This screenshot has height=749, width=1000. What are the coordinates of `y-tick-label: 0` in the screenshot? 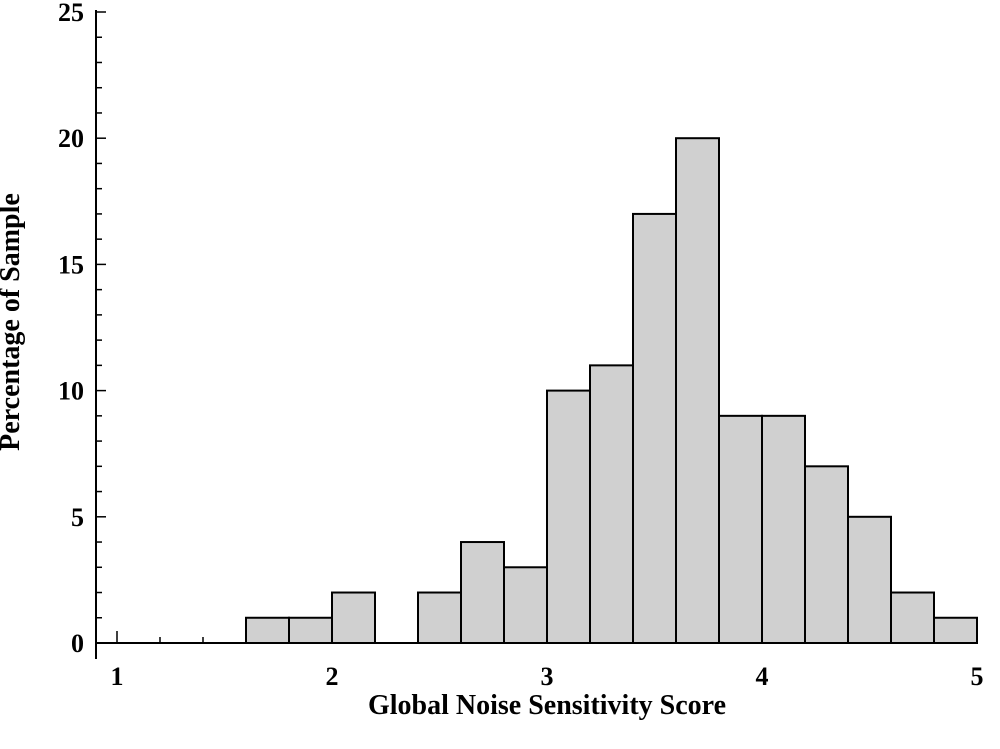 It's located at (77, 643).